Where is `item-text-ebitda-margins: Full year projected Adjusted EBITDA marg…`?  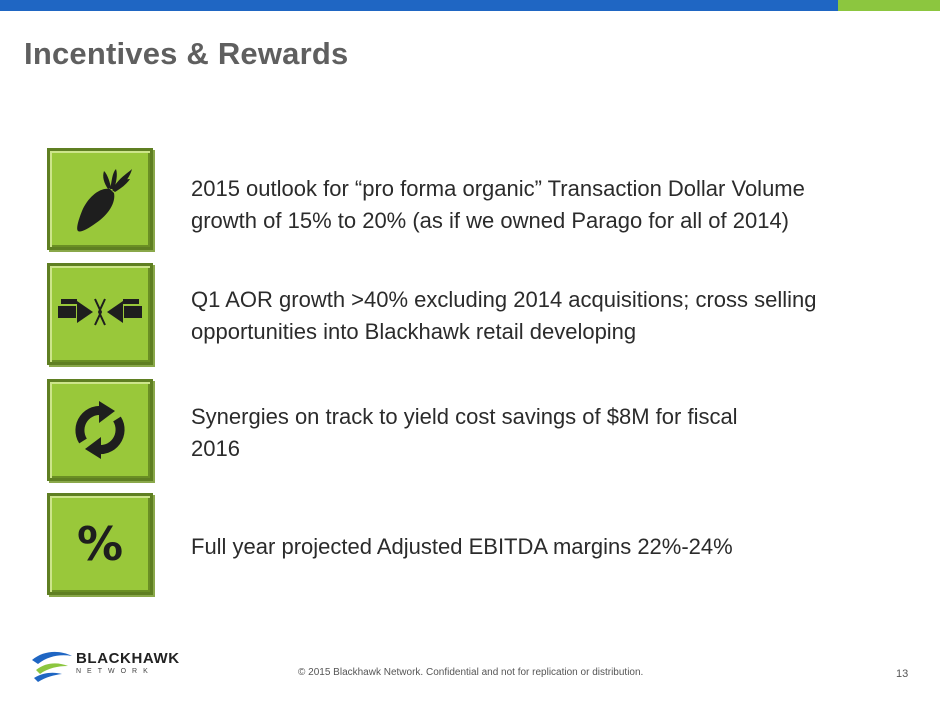
item-text-ebitda-margins: Full year projected Adjusted EBITDA marg… is located at coordinates (462, 546).